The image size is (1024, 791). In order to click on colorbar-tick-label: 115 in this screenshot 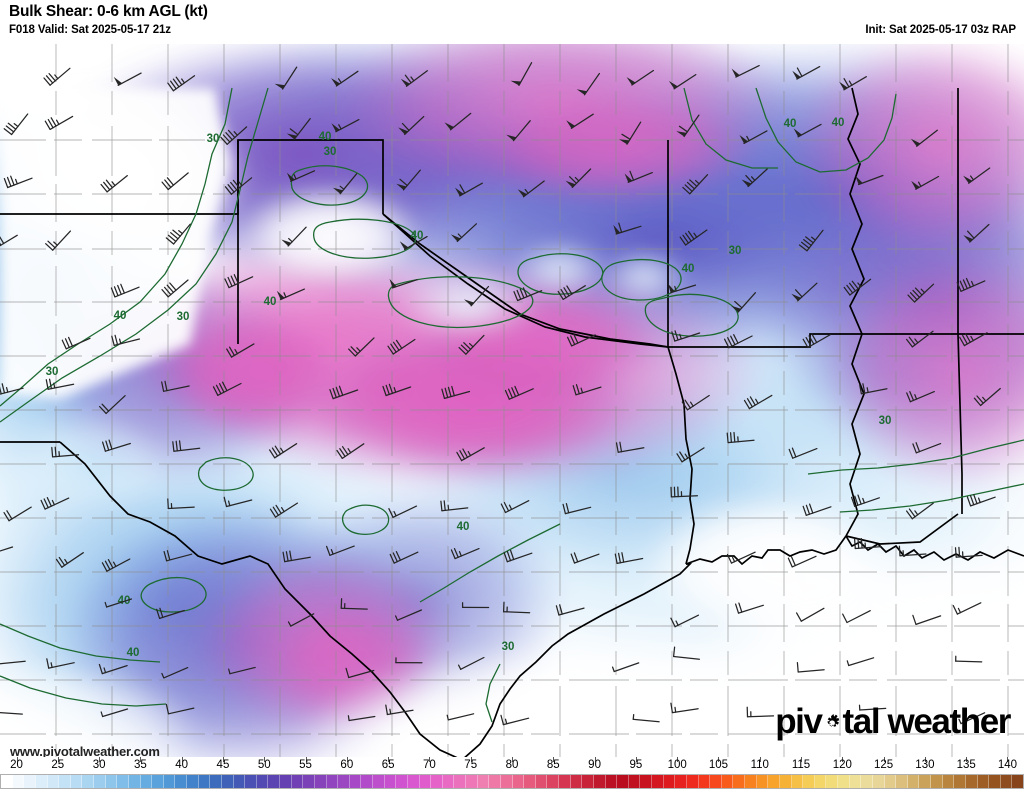, I will do `click(801, 765)`.